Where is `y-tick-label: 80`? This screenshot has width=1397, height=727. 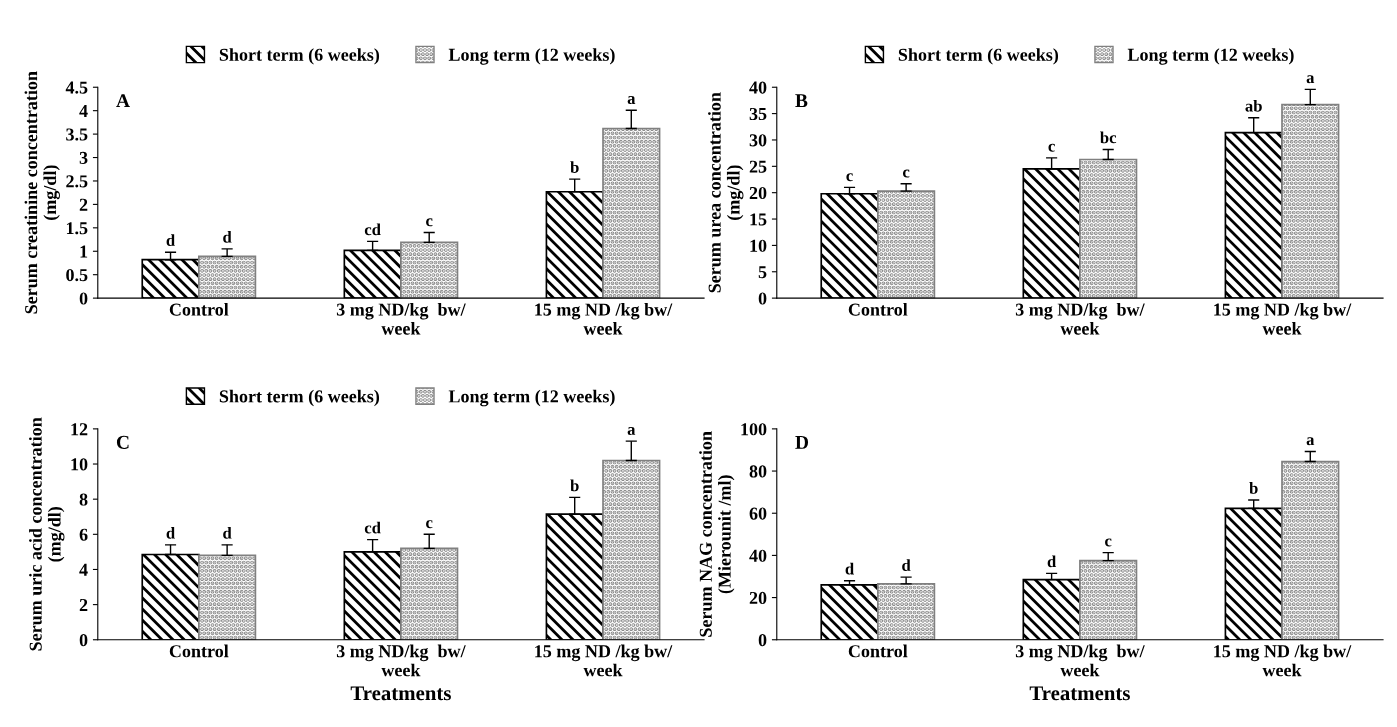 y-tick-label: 80 is located at coordinates (758, 471).